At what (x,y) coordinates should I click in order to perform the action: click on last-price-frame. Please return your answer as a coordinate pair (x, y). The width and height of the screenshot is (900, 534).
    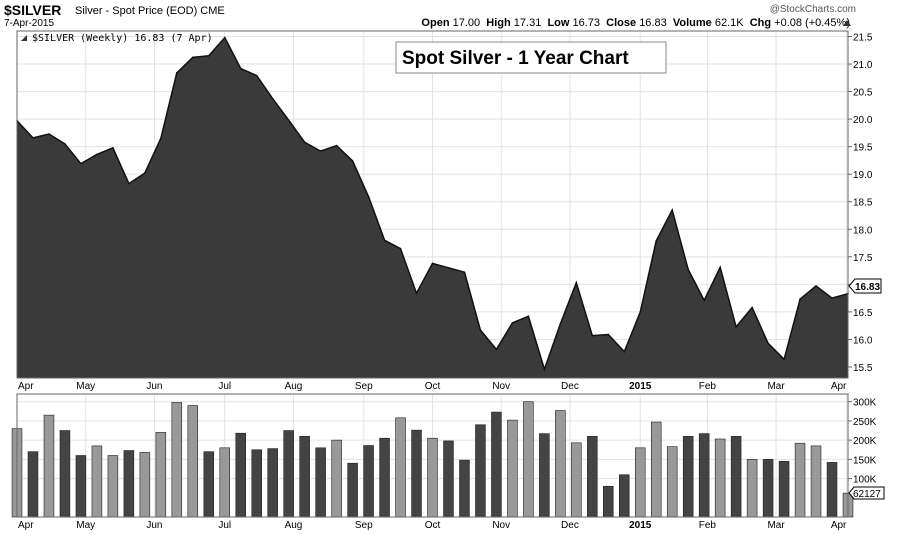
    Looking at the image, I should click on (865, 286).